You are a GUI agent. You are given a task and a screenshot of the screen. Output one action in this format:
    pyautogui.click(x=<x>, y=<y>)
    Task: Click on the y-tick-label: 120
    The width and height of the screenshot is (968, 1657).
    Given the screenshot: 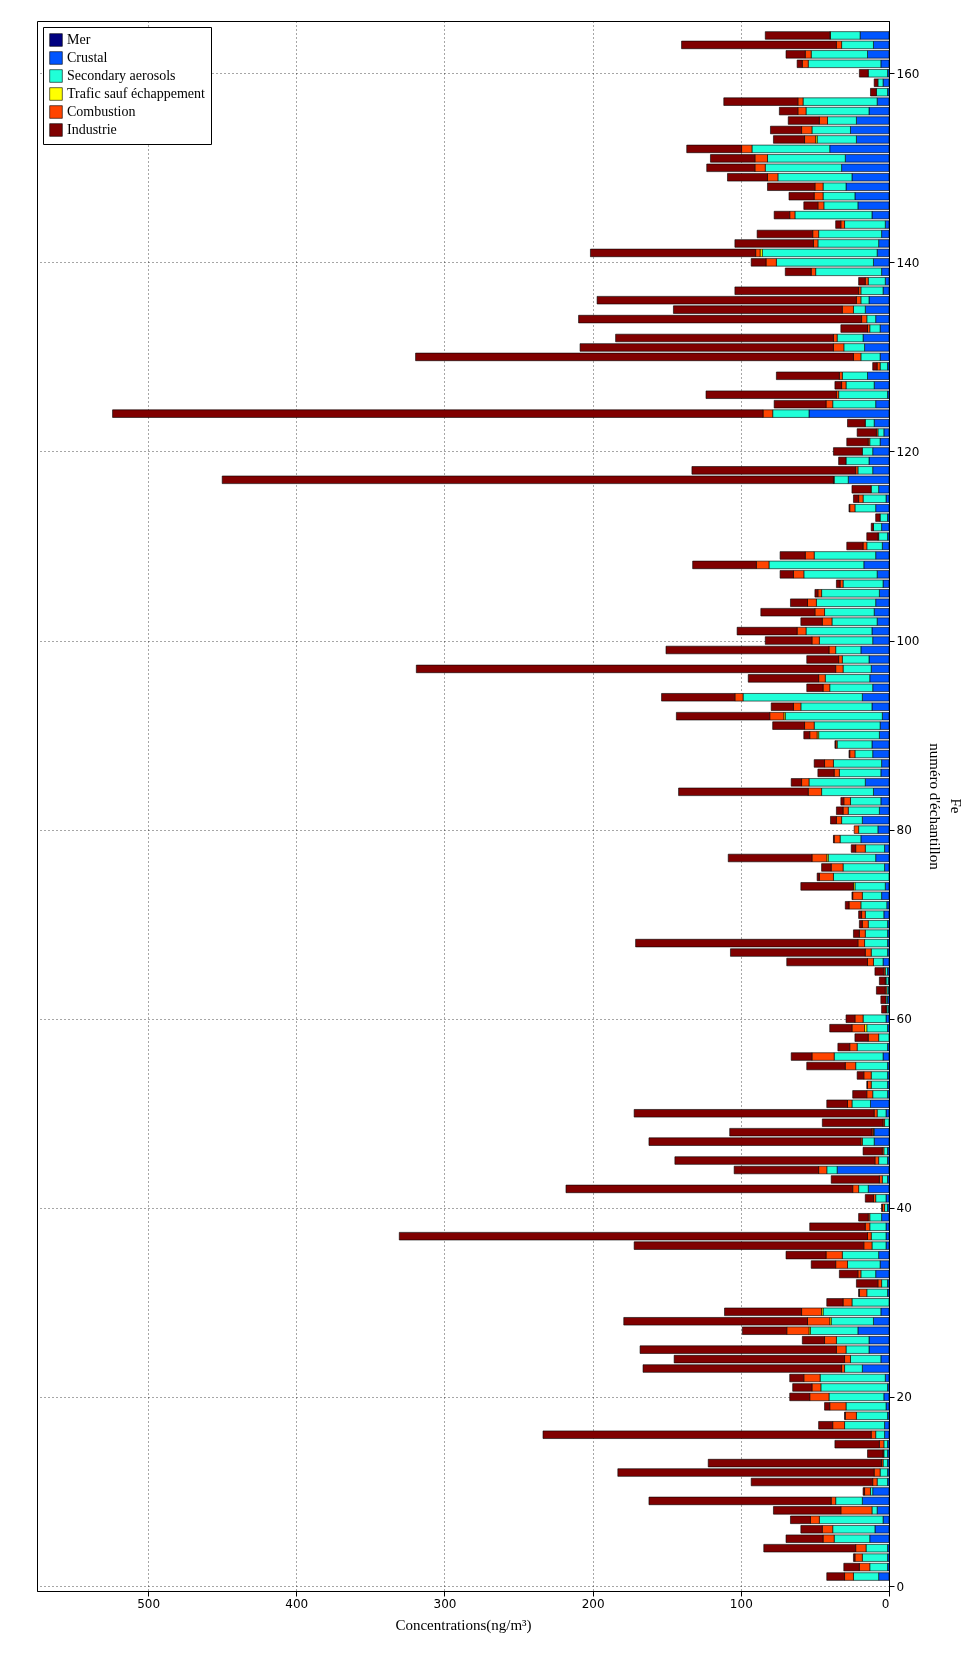 What is the action you would take?
    pyautogui.click(x=908, y=451)
    